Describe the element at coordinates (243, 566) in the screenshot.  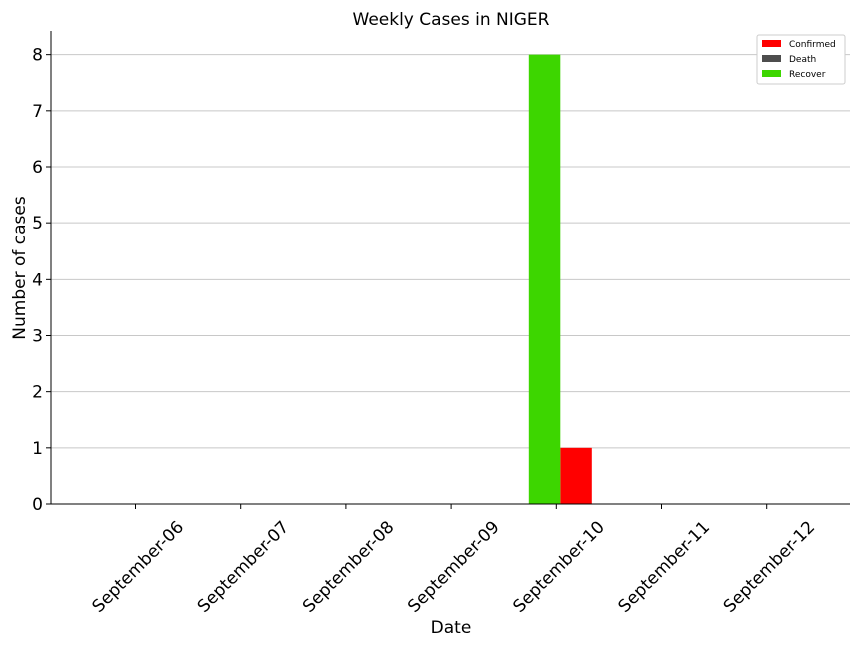
I see `x-tick-label: September-07` at that location.